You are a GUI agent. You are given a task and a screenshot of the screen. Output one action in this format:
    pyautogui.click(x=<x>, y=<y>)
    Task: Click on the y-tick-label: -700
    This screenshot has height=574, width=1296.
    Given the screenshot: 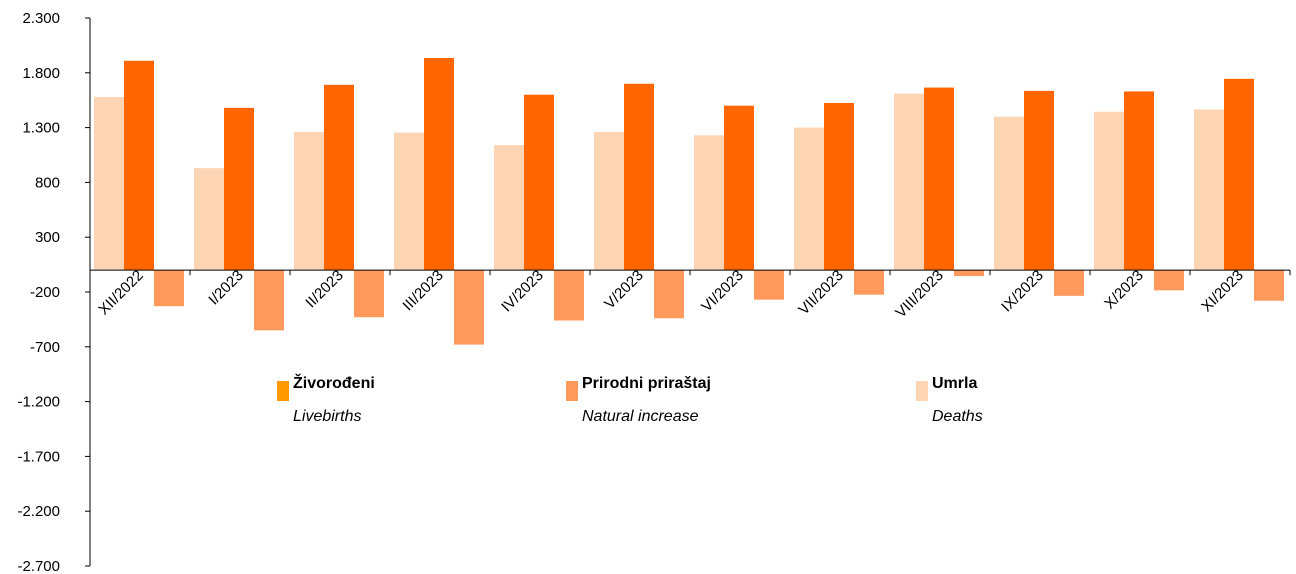 What is the action you would take?
    pyautogui.click(x=45, y=347)
    